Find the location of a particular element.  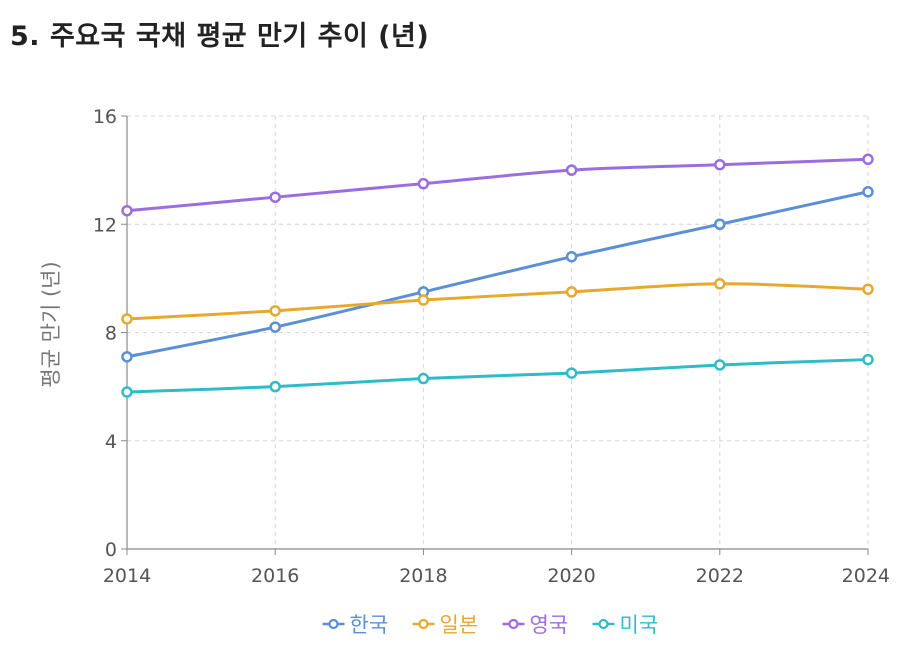

x-tick-label: 2020 is located at coordinates (571, 576).